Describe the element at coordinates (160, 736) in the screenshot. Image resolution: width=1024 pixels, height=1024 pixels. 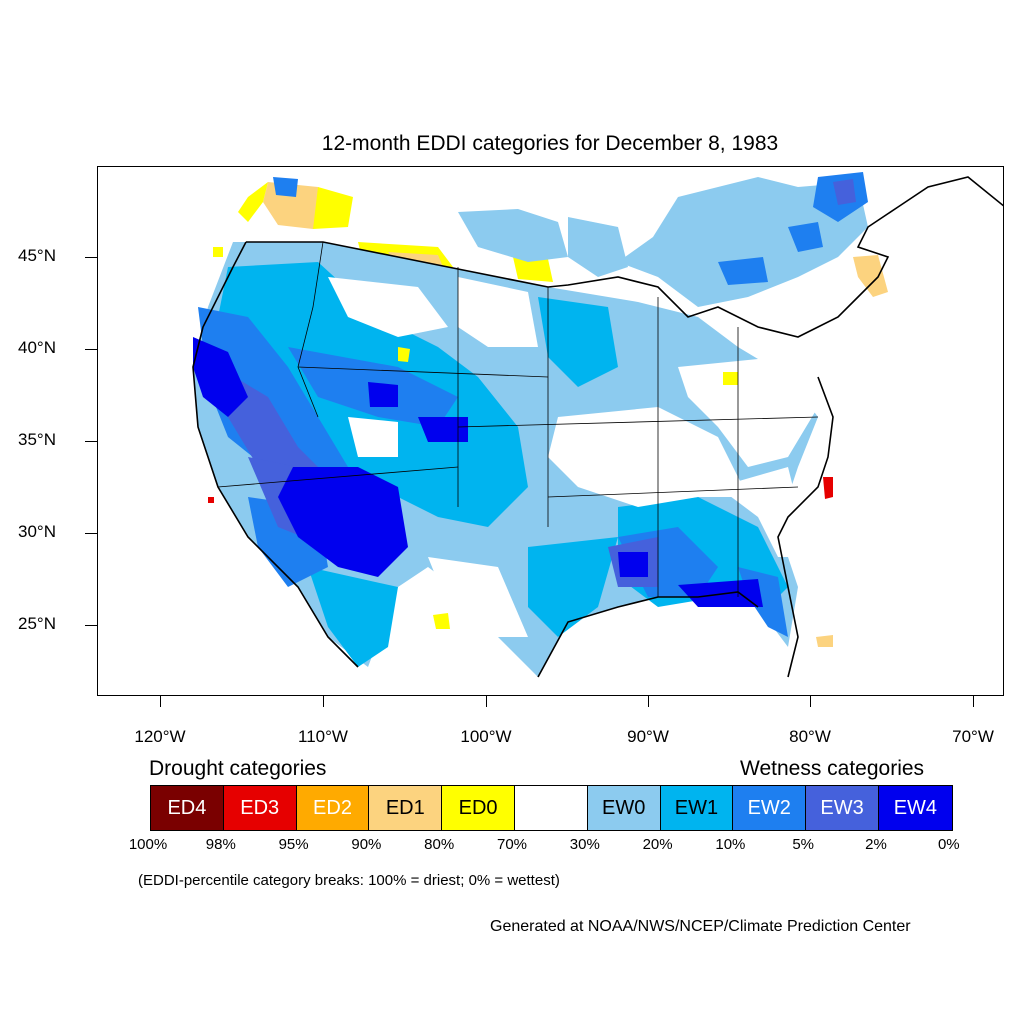
I see `lon-label-120: 120°W` at that location.